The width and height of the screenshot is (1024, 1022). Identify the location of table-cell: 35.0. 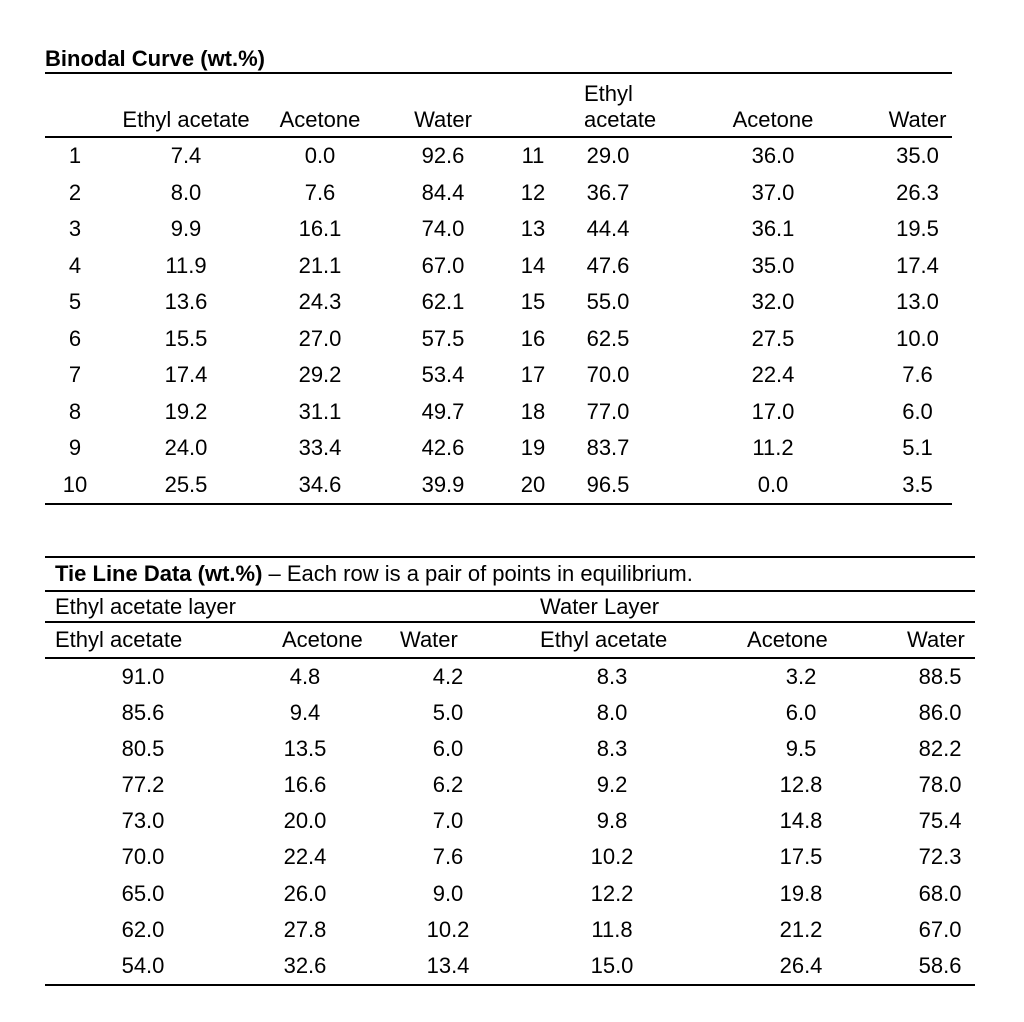
(917, 155).